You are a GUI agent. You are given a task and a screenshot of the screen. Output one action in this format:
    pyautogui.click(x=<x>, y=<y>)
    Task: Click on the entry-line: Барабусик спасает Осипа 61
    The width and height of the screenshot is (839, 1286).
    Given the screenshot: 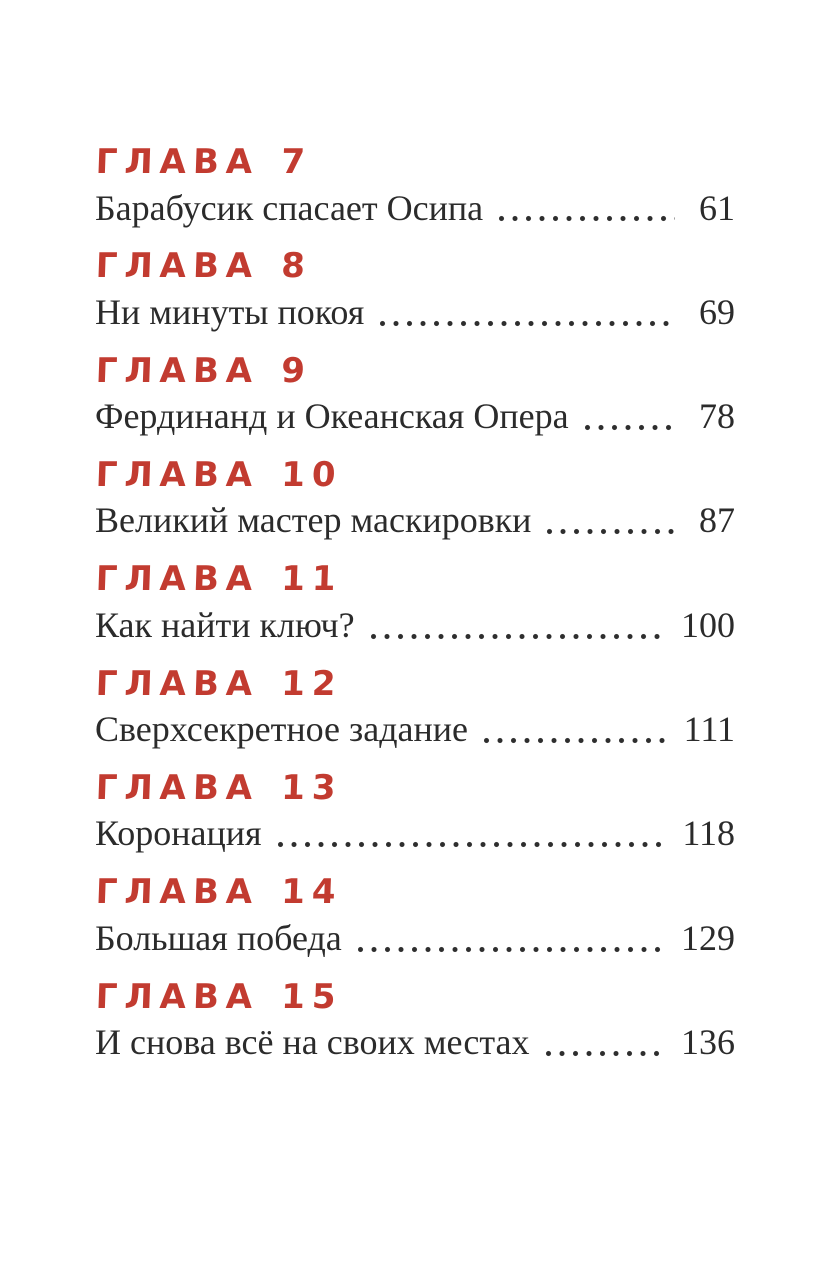 What is the action you would take?
    pyautogui.click(x=415, y=208)
    